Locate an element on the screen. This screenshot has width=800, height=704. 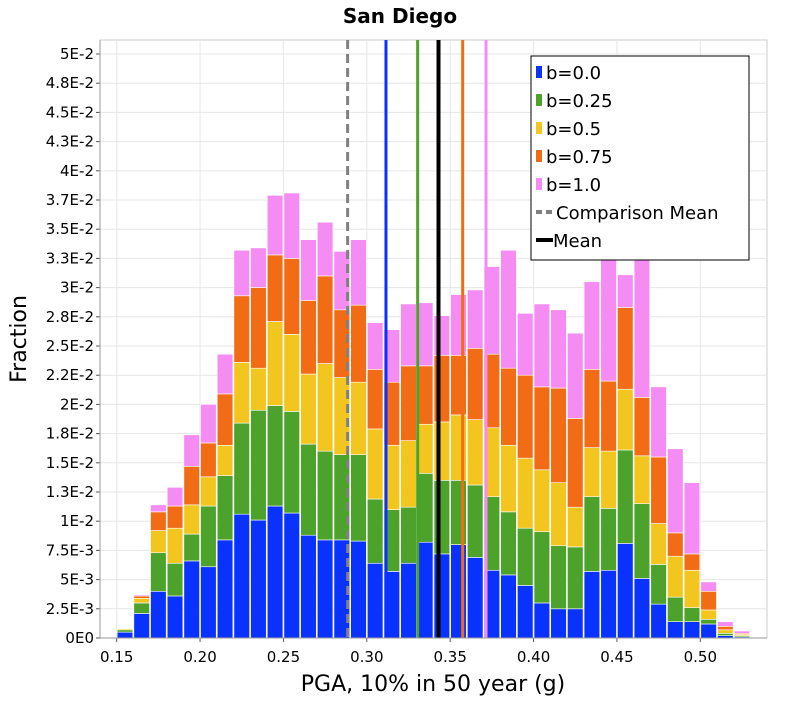
y-tick-label: 2.2E-2 is located at coordinates (70, 375).